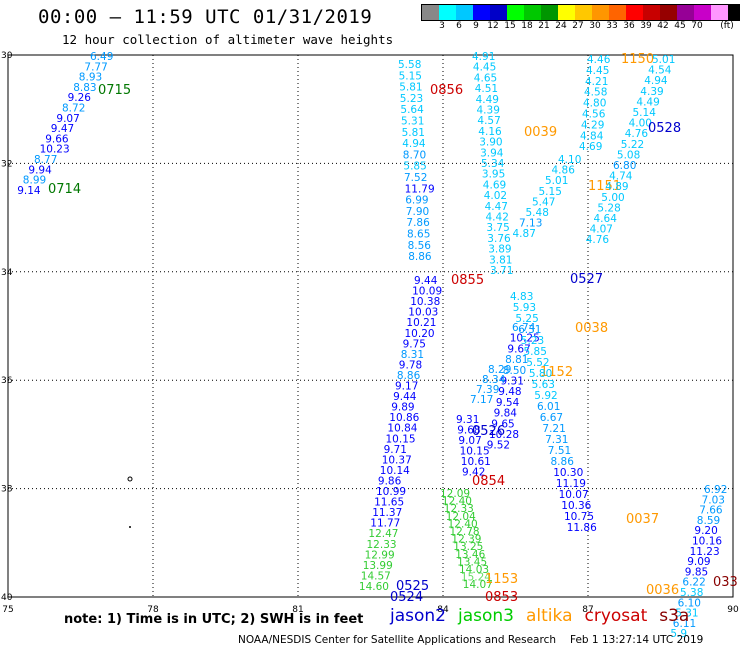  Describe the element at coordinates (725, 582) in the screenshot. I see `track-time-label: 033` at that location.